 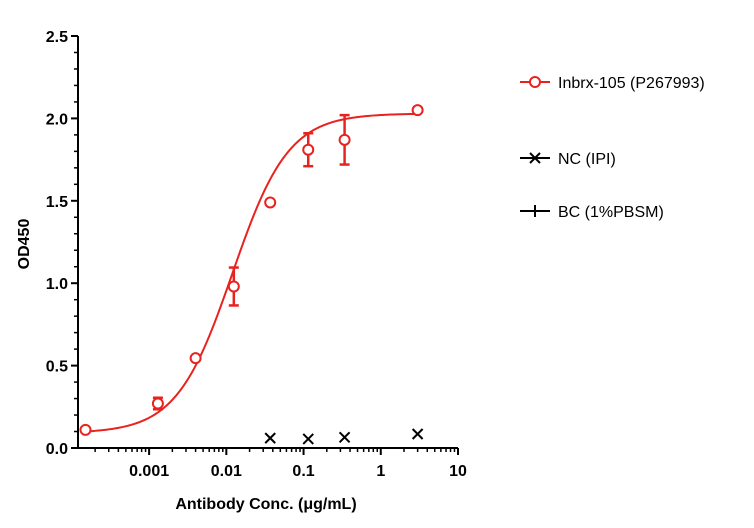 What do you see at coordinates (57, 367) in the screenshot?
I see `y-tick-label: 0.5` at bounding box center [57, 367].